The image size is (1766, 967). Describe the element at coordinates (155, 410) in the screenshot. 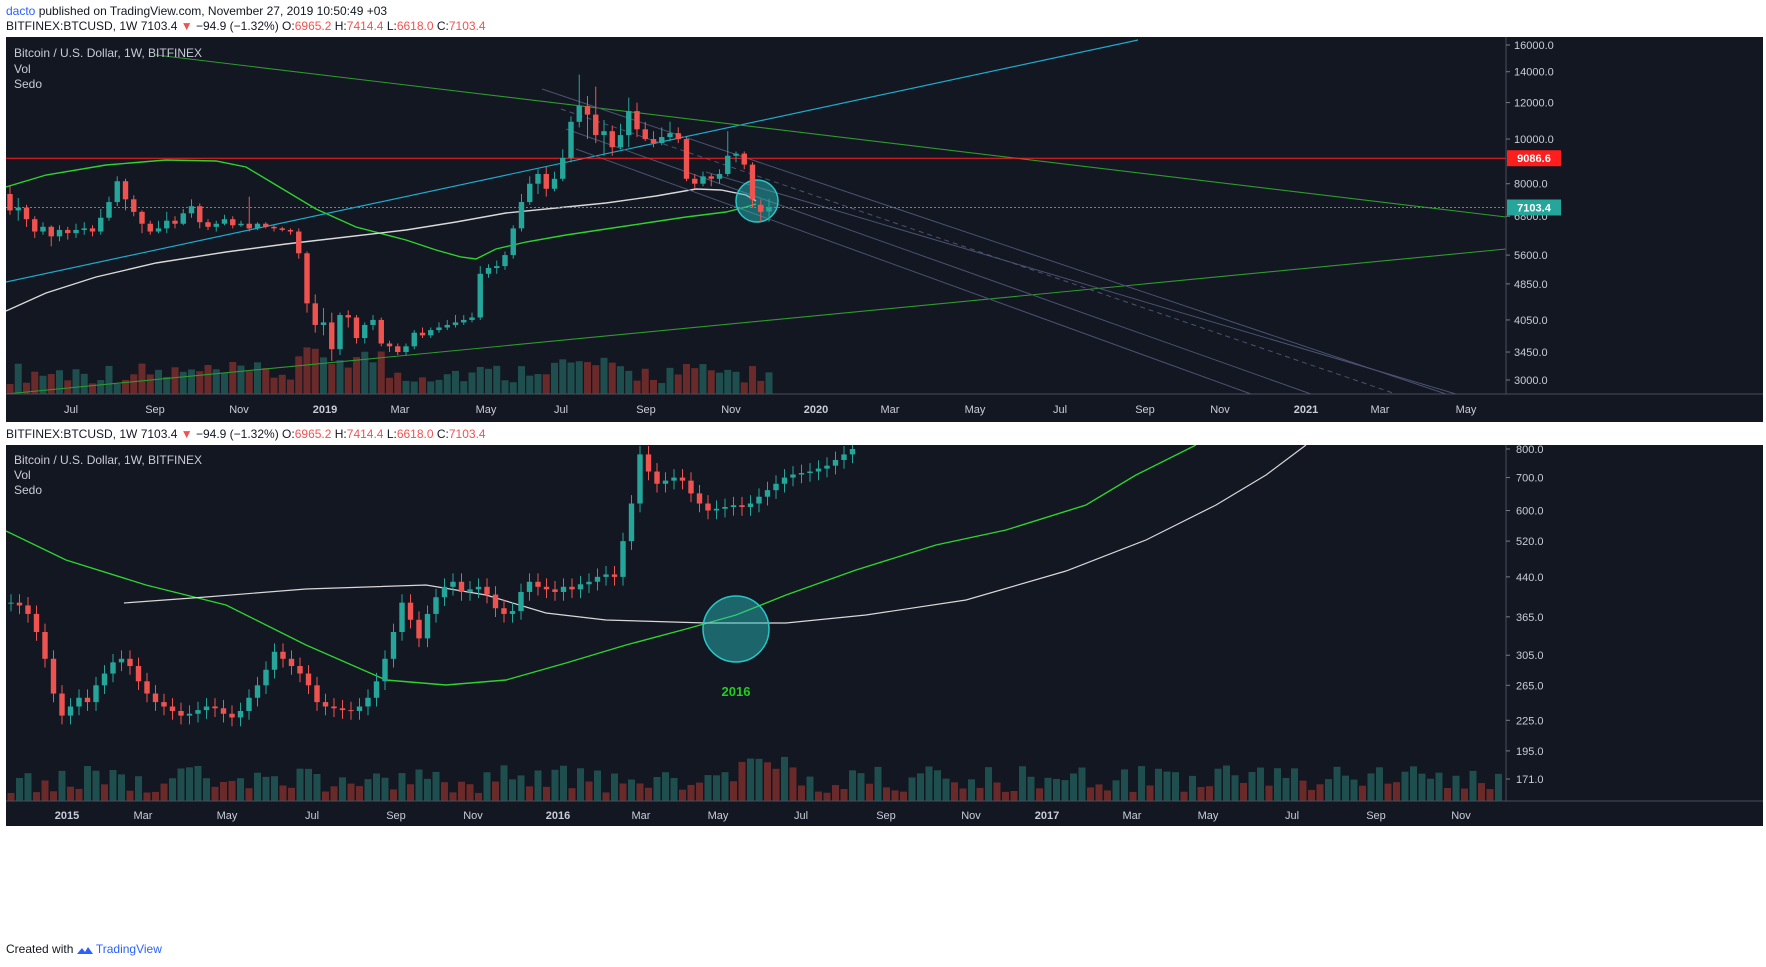

I see `time-tick-label: Sep` at that location.